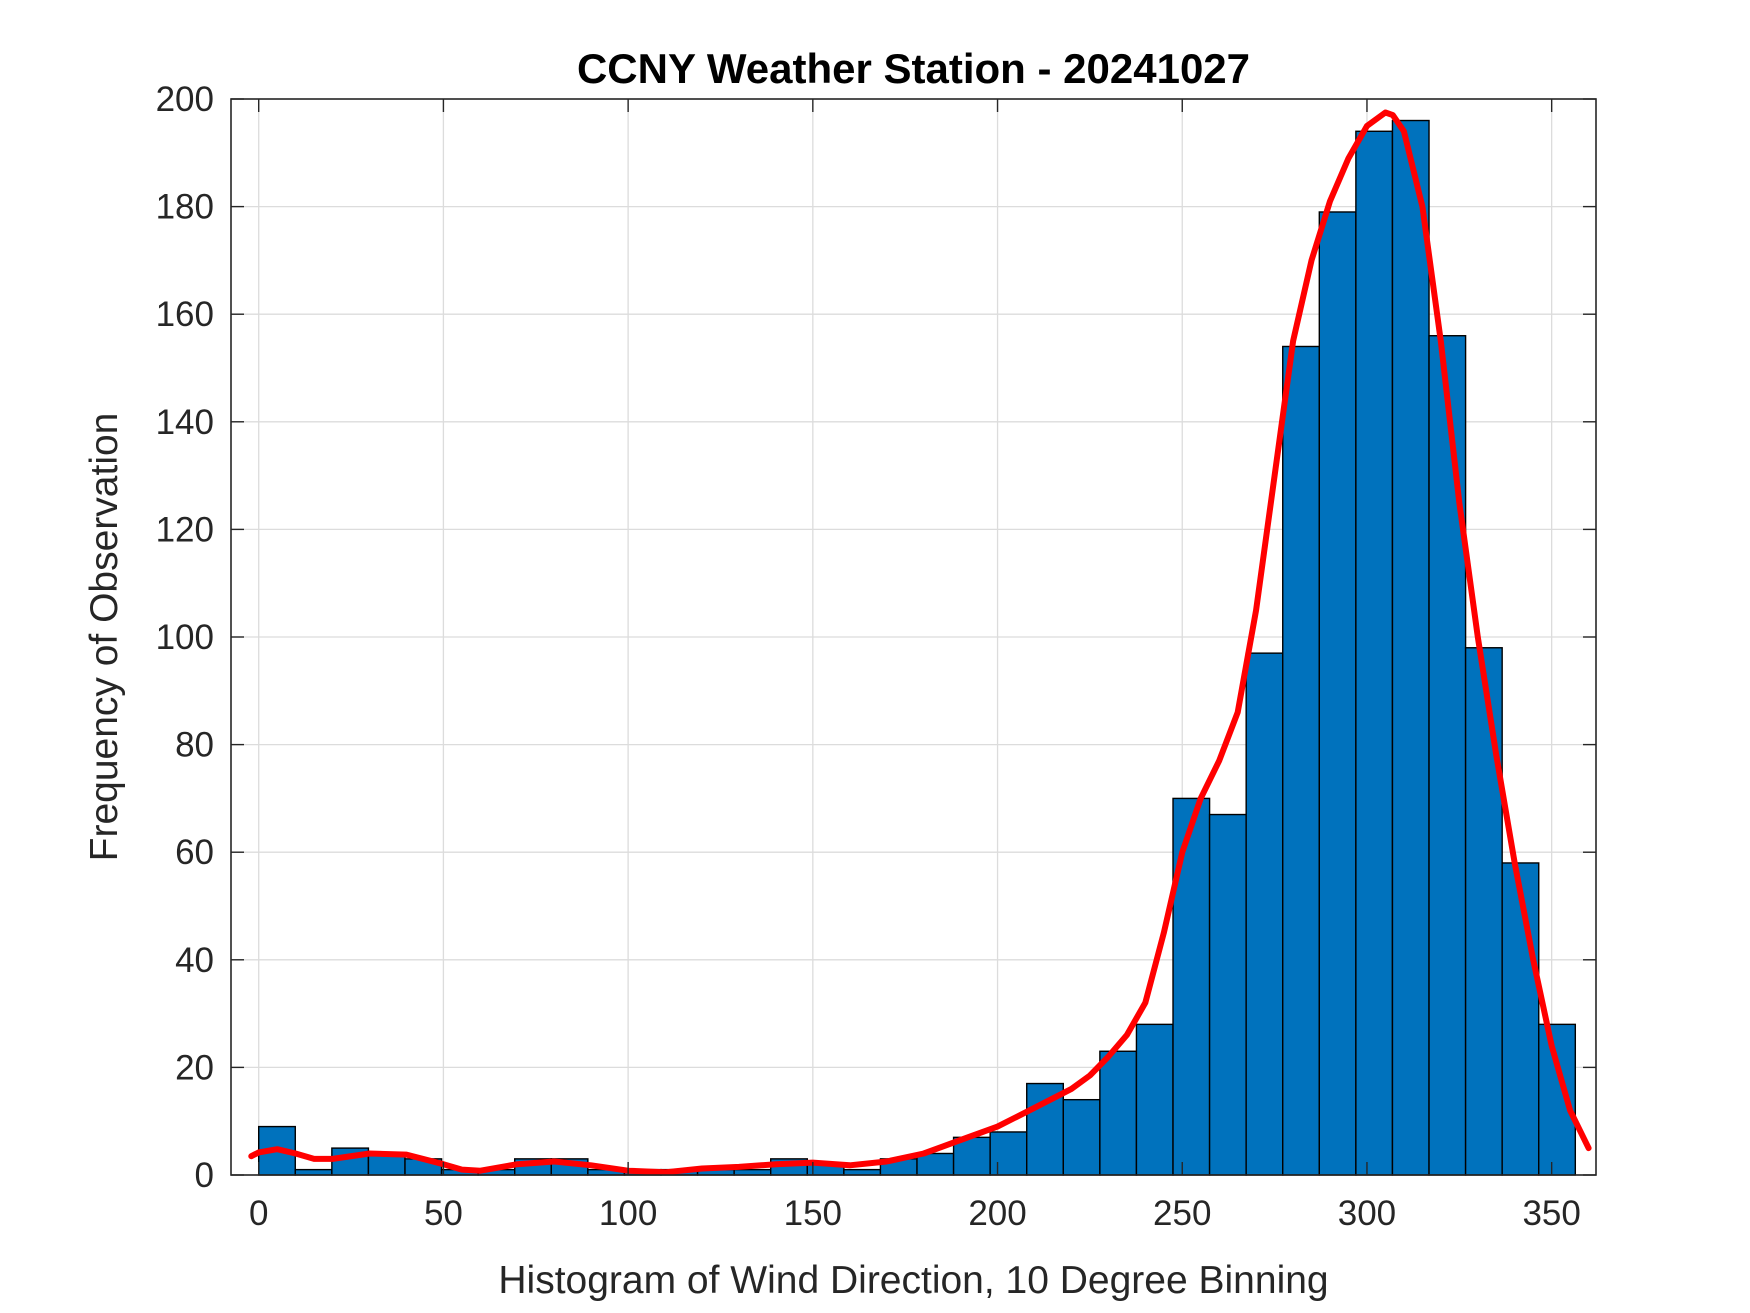  I want to click on y-tick-label: 200, so click(185, 99).